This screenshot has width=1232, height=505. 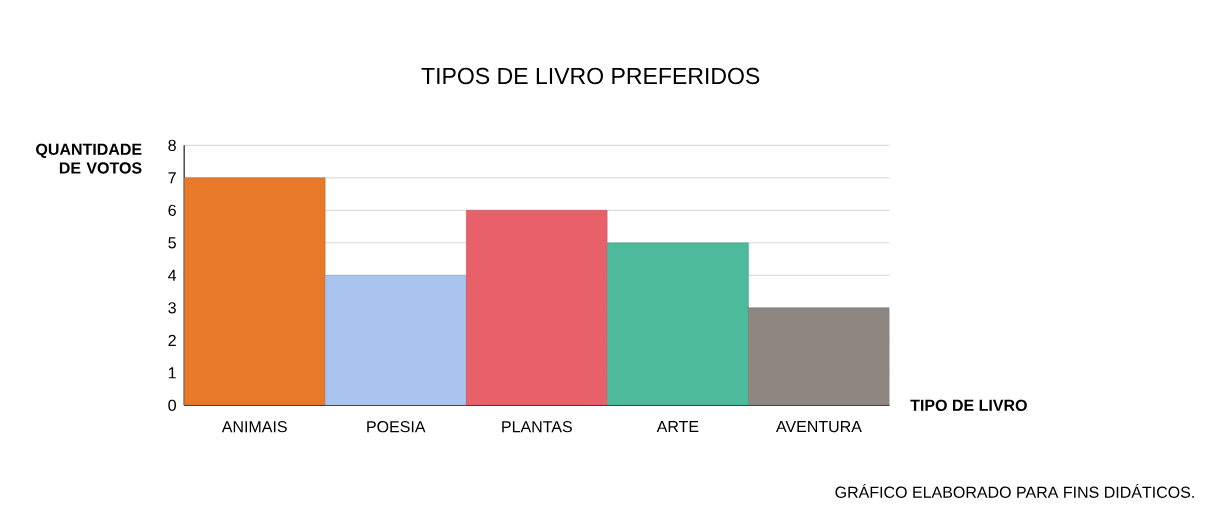 I want to click on x-tick-label: ARTE, so click(x=677, y=426).